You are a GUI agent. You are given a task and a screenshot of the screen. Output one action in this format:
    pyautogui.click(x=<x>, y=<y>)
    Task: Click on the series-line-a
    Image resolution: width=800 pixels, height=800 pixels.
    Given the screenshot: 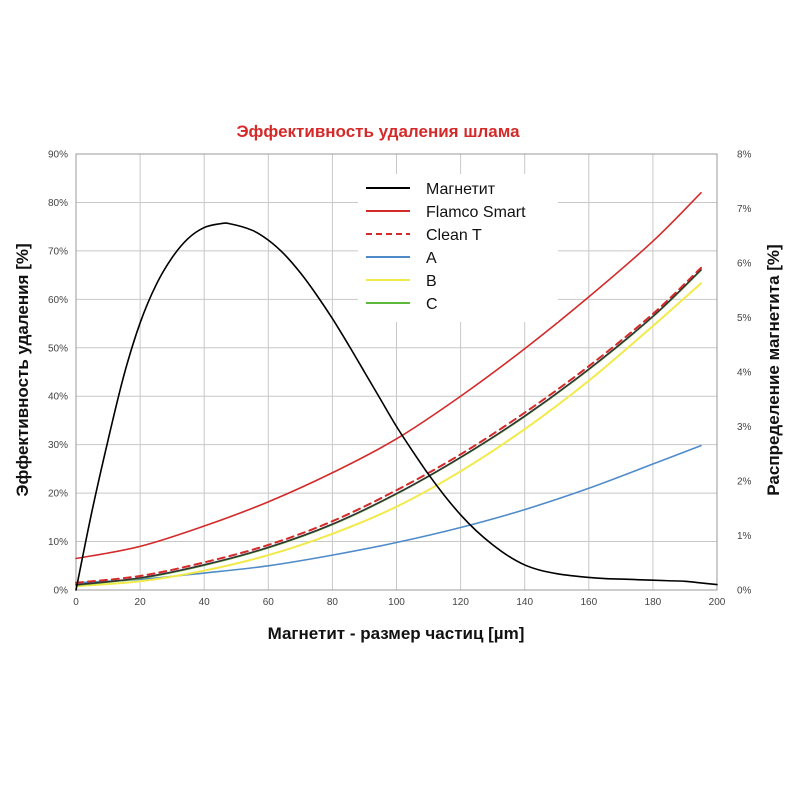 What is the action you would take?
    pyautogui.click(x=388, y=514)
    